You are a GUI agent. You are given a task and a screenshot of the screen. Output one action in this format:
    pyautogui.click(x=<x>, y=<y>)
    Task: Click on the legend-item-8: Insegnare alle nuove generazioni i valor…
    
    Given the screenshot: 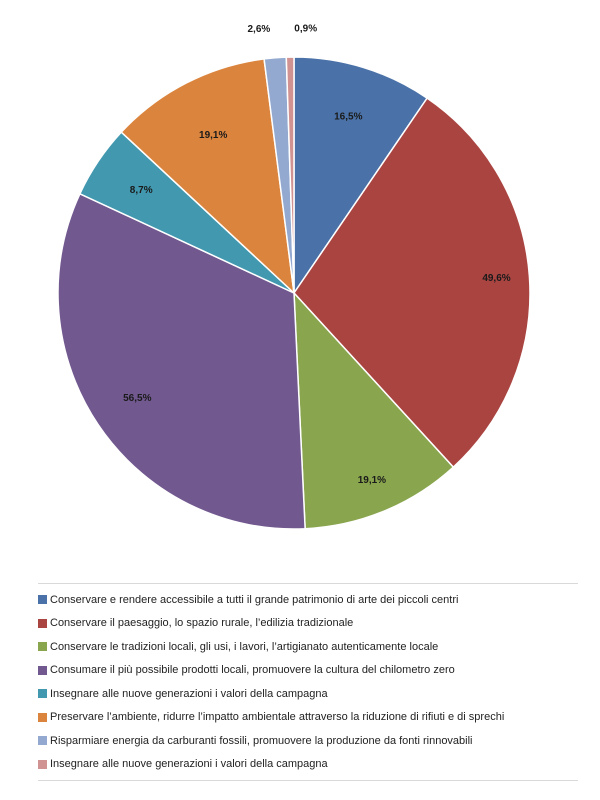 What is the action you would take?
    pyautogui.click(x=308, y=765)
    